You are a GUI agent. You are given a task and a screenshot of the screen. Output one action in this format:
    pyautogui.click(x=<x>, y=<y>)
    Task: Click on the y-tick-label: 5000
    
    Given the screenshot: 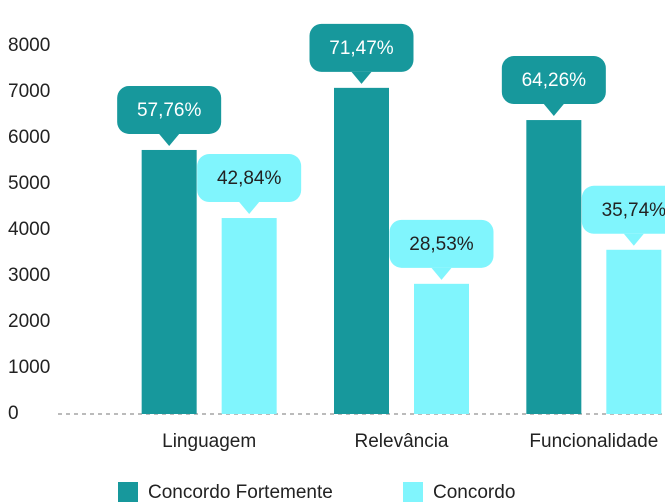 What is the action you would take?
    pyautogui.click(x=29, y=183)
    